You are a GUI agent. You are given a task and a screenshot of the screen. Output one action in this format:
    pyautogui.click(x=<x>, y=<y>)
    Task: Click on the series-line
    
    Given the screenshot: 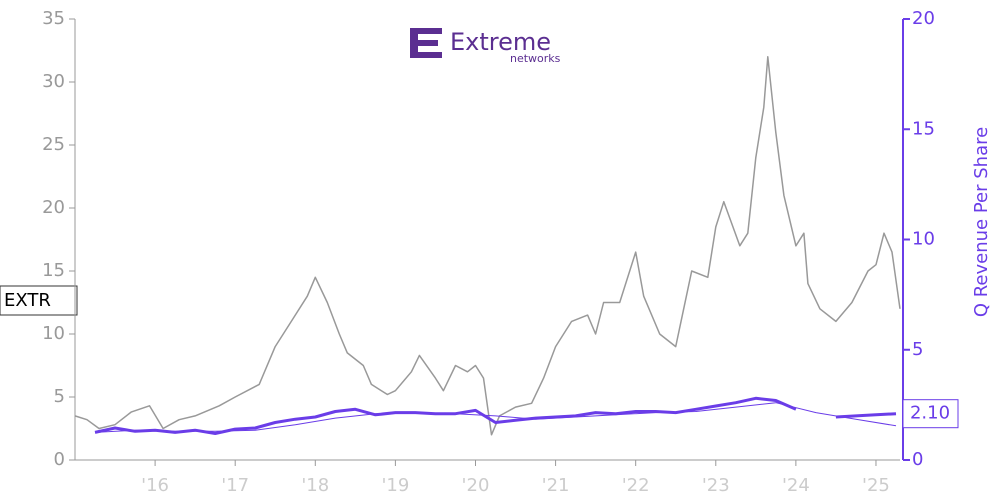 What is the action you would take?
    pyautogui.click(x=495, y=417)
    